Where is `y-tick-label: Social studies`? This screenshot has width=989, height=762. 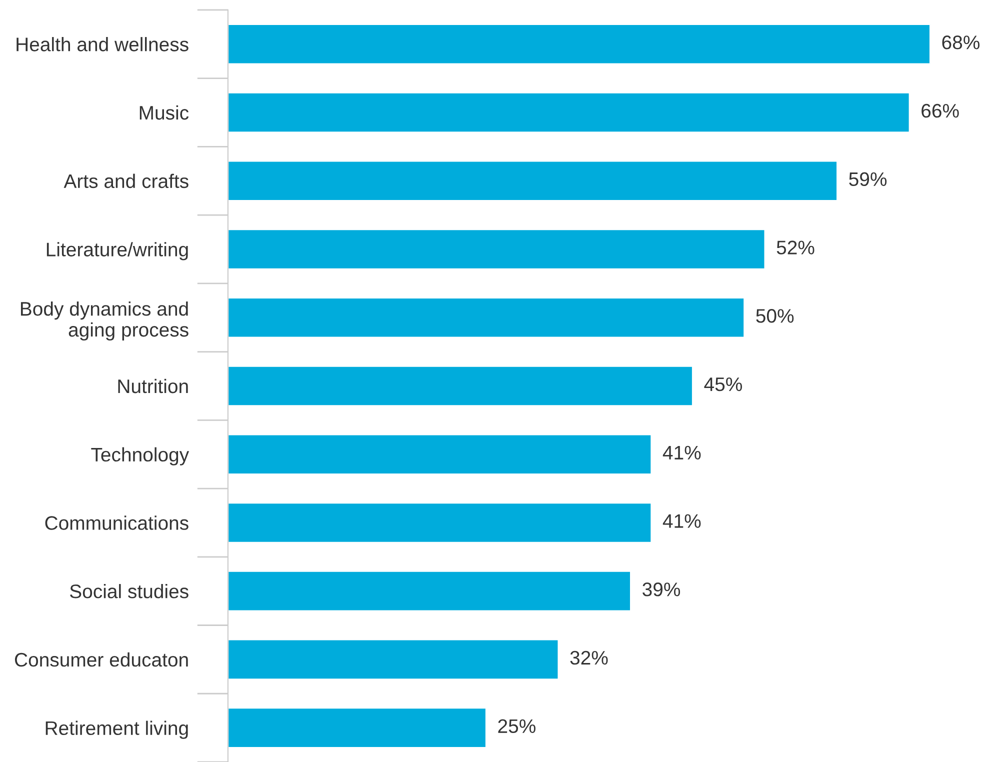
y-tick-label: Social studies is located at coordinates (129, 591).